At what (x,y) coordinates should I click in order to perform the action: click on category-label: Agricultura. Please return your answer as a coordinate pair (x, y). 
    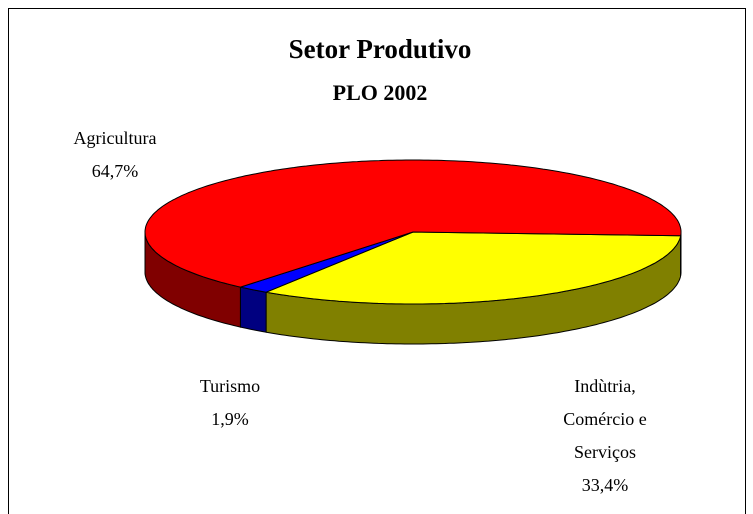
    Looking at the image, I should click on (115, 138).